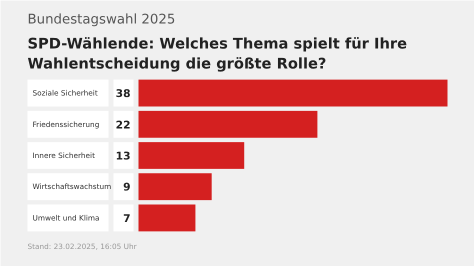 The image size is (474, 266). Describe the element at coordinates (102, 20) in the screenshot. I see `chart-subtitle: Bundestagswahl 2025` at that location.